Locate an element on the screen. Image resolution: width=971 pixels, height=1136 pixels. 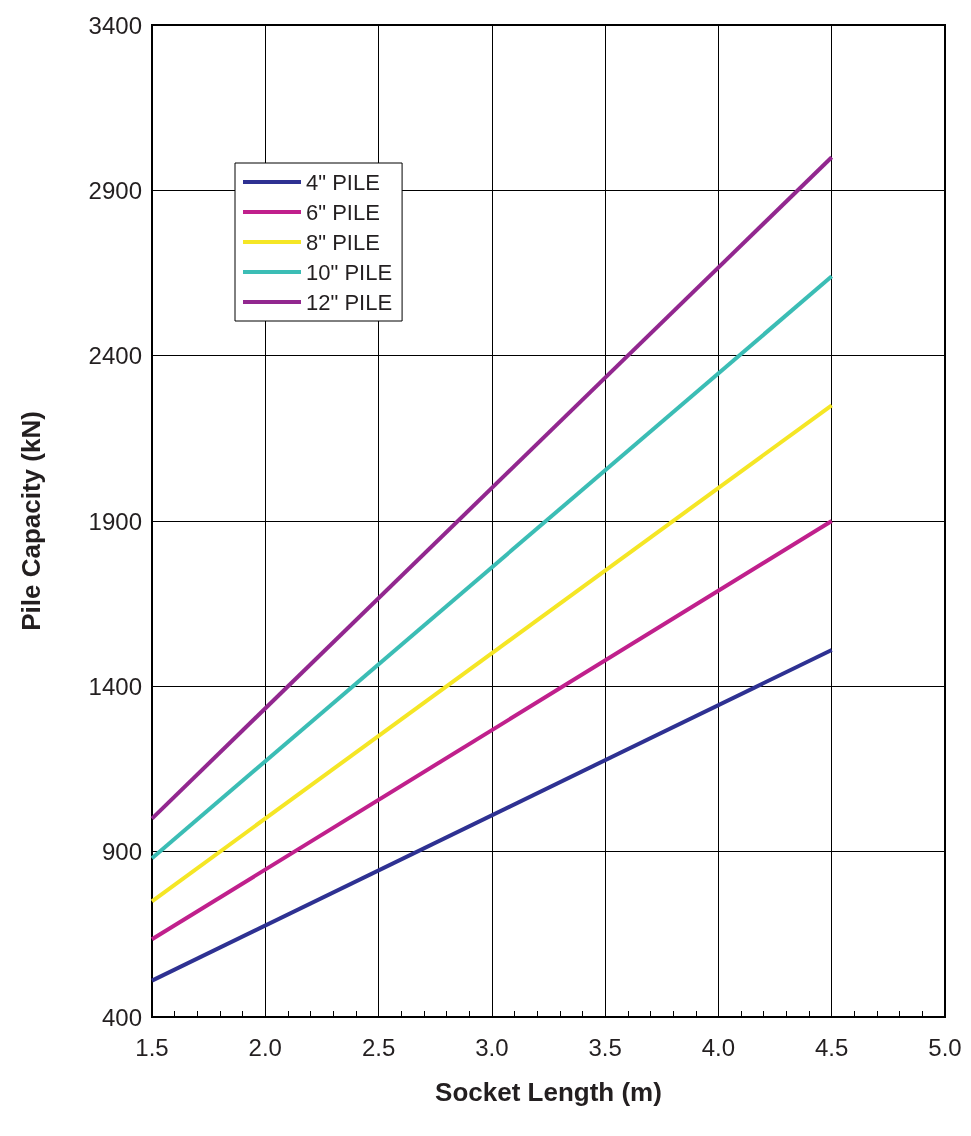
x-tick-label: 2.5 is located at coordinates (378, 1047).